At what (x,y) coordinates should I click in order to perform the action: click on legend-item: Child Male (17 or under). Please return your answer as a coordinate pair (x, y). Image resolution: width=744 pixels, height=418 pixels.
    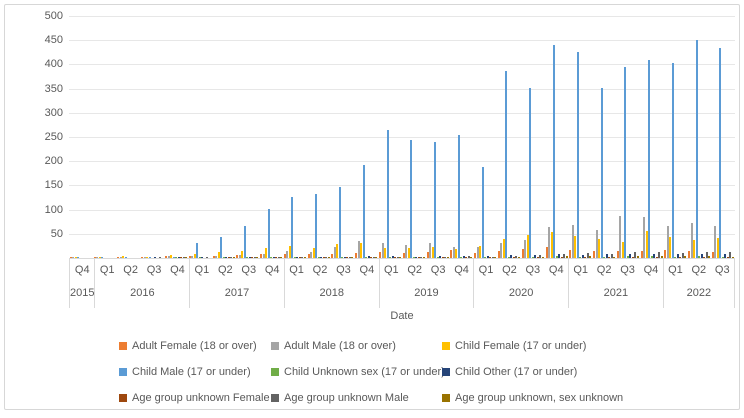
    Looking at the image, I should click on (195, 371).